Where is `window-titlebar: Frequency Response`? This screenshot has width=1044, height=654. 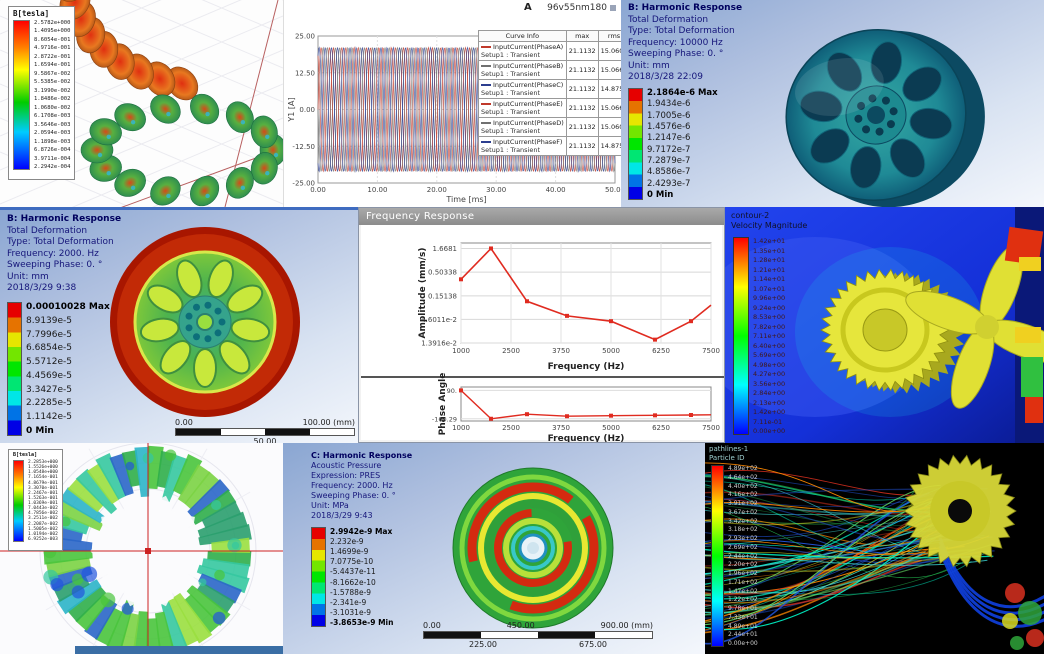 window-titlebar: Frequency Response is located at coordinates (541, 216).